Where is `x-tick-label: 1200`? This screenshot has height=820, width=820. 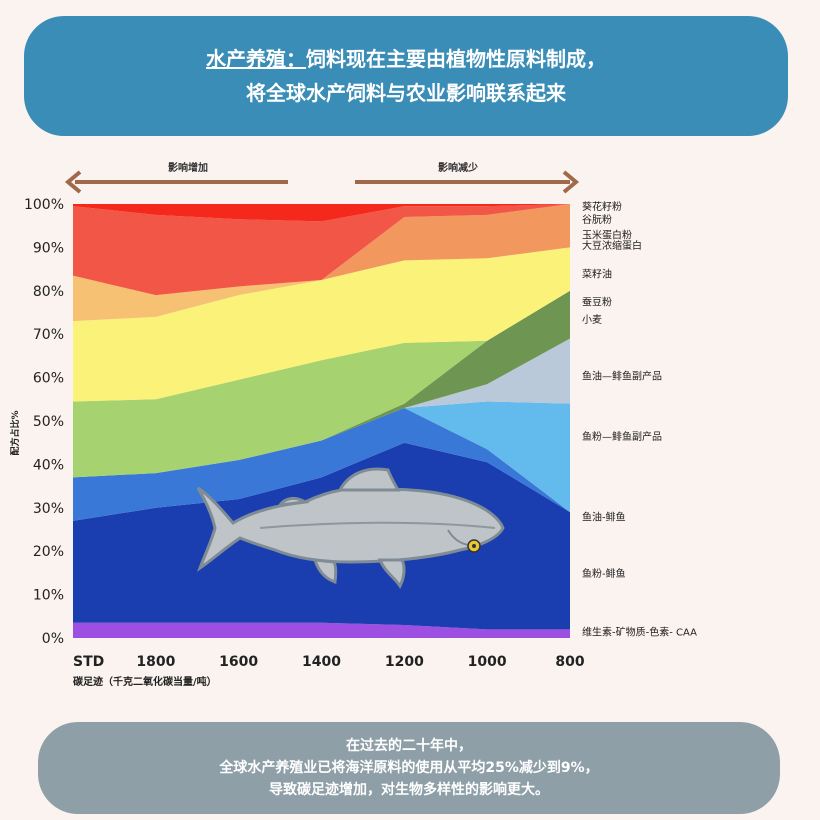 x-tick-label: 1200 is located at coordinates (404, 662).